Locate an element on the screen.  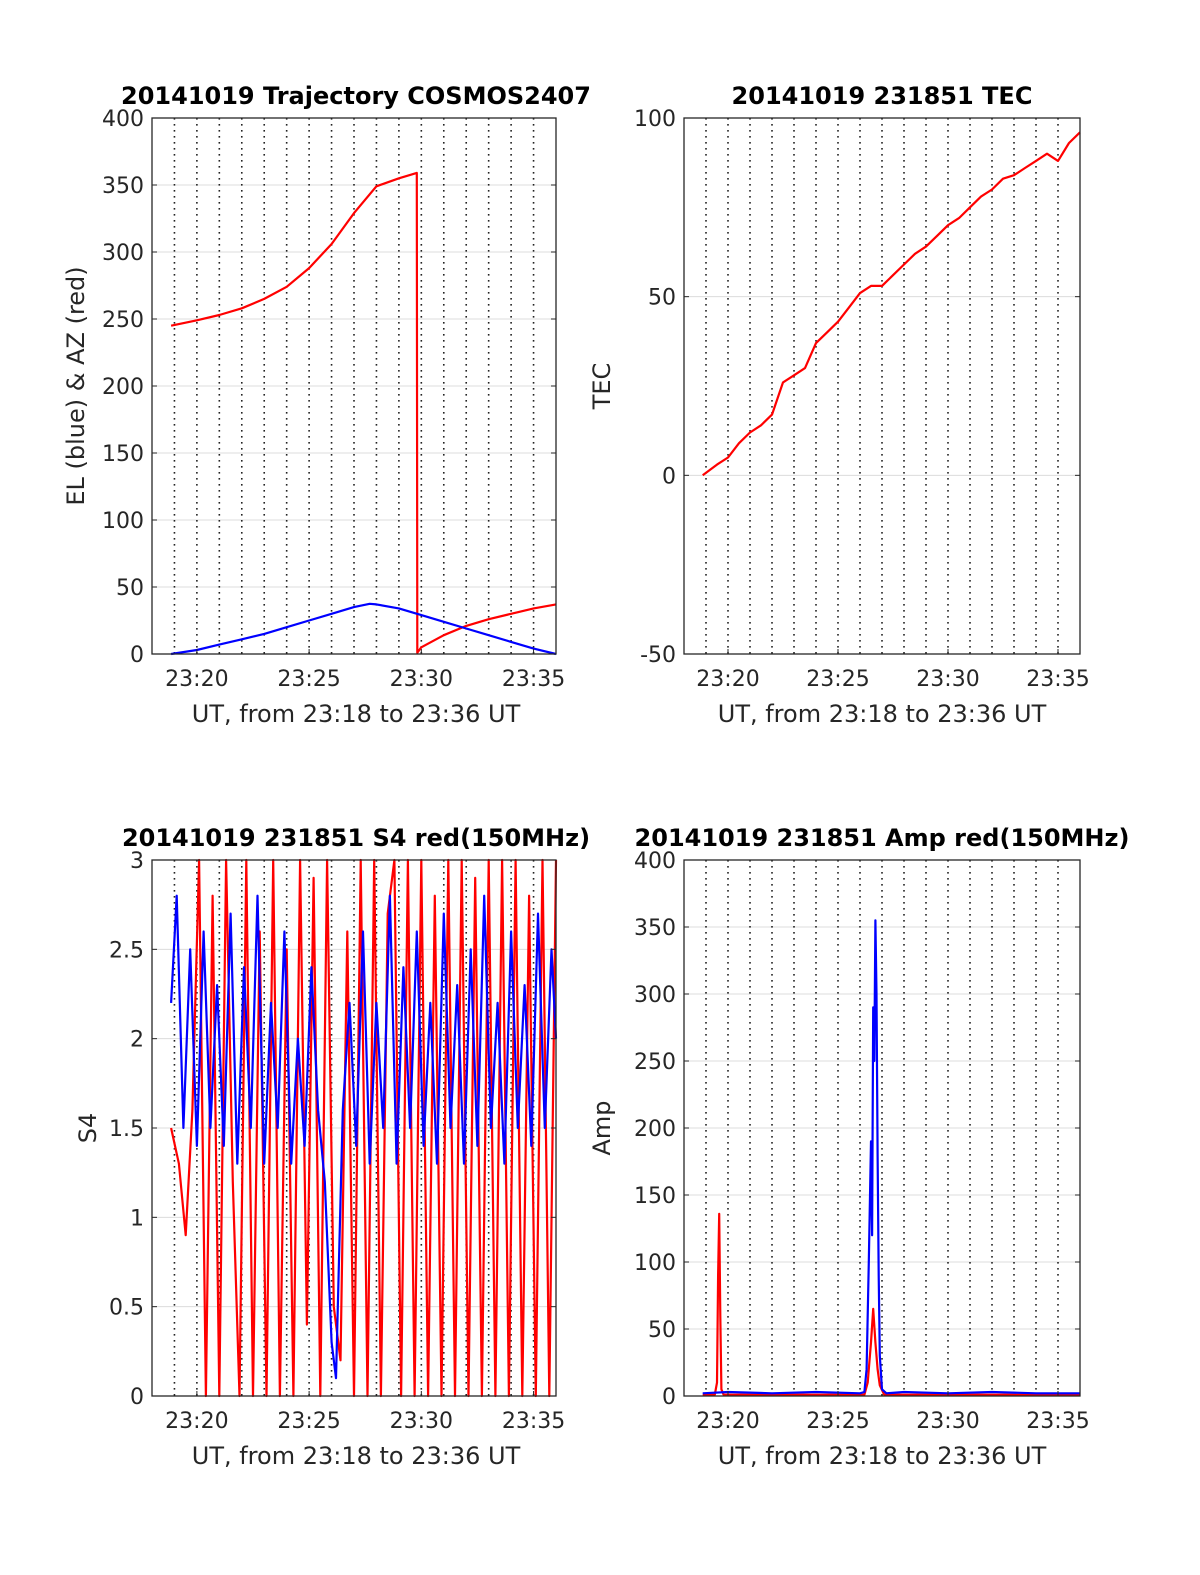
title-trajectory: 20141019 Trajectory COSMOS2407 is located at coordinates (356, 96).